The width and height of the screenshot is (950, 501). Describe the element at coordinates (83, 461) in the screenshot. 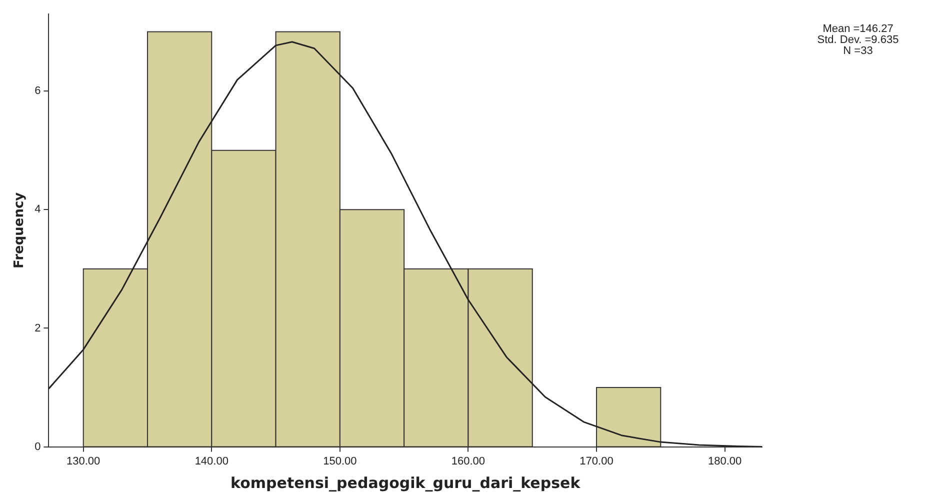

I see `x-tick-label: 130.00` at that location.